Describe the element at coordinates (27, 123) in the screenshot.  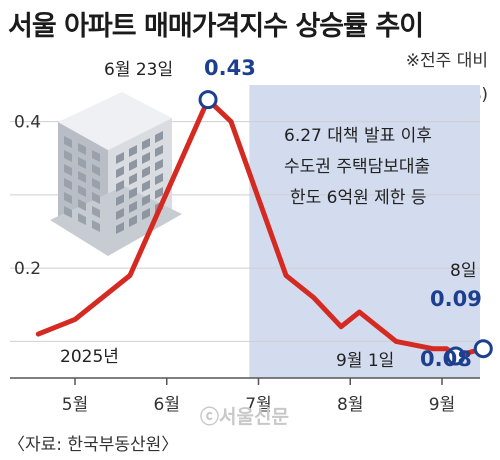
I see `y-tick-label: 0.4` at that location.